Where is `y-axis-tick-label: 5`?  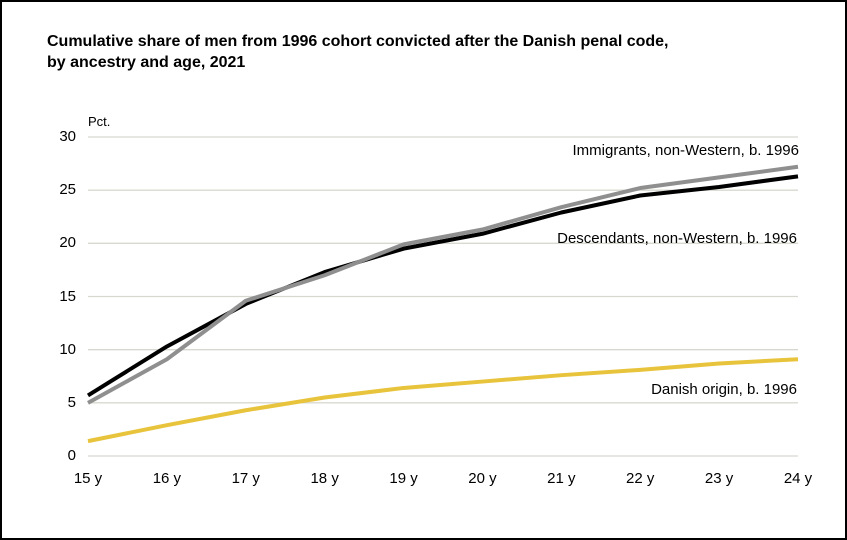
y-axis-tick-label: 5 is located at coordinates (71, 402).